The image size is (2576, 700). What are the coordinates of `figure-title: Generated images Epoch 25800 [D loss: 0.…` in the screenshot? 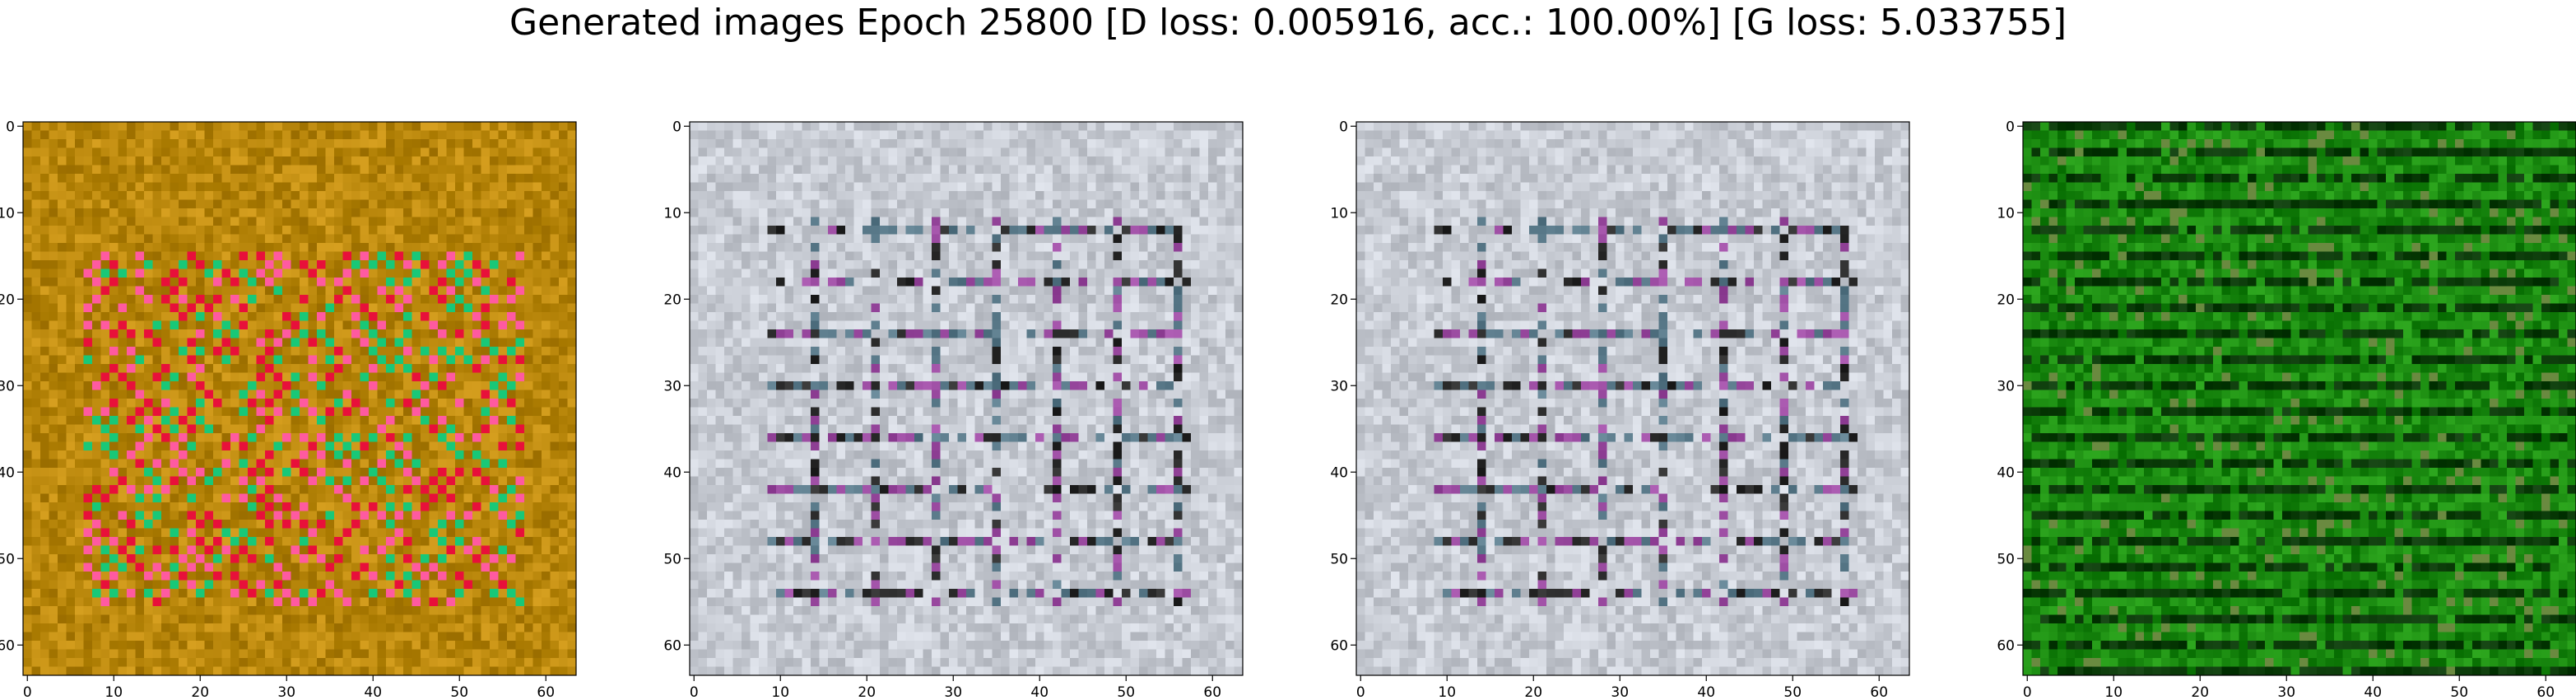 It's located at (1288, 23).